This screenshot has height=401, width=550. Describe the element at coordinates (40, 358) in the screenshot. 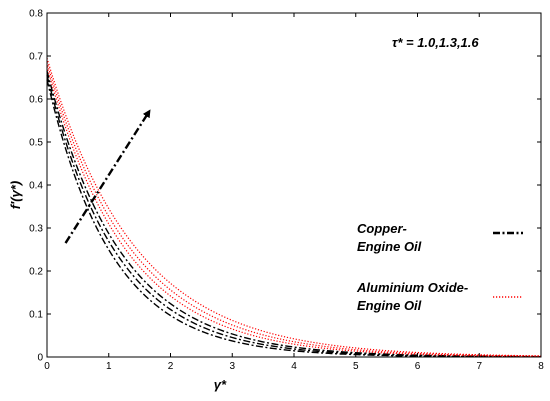

I see `y-tick-label: 0` at that location.